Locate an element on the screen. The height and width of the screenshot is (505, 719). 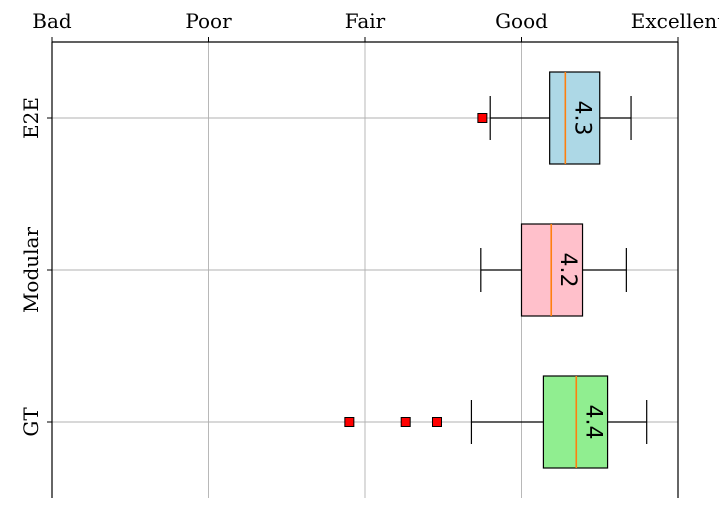
x-tick-label: Excellent is located at coordinates (675, 21).